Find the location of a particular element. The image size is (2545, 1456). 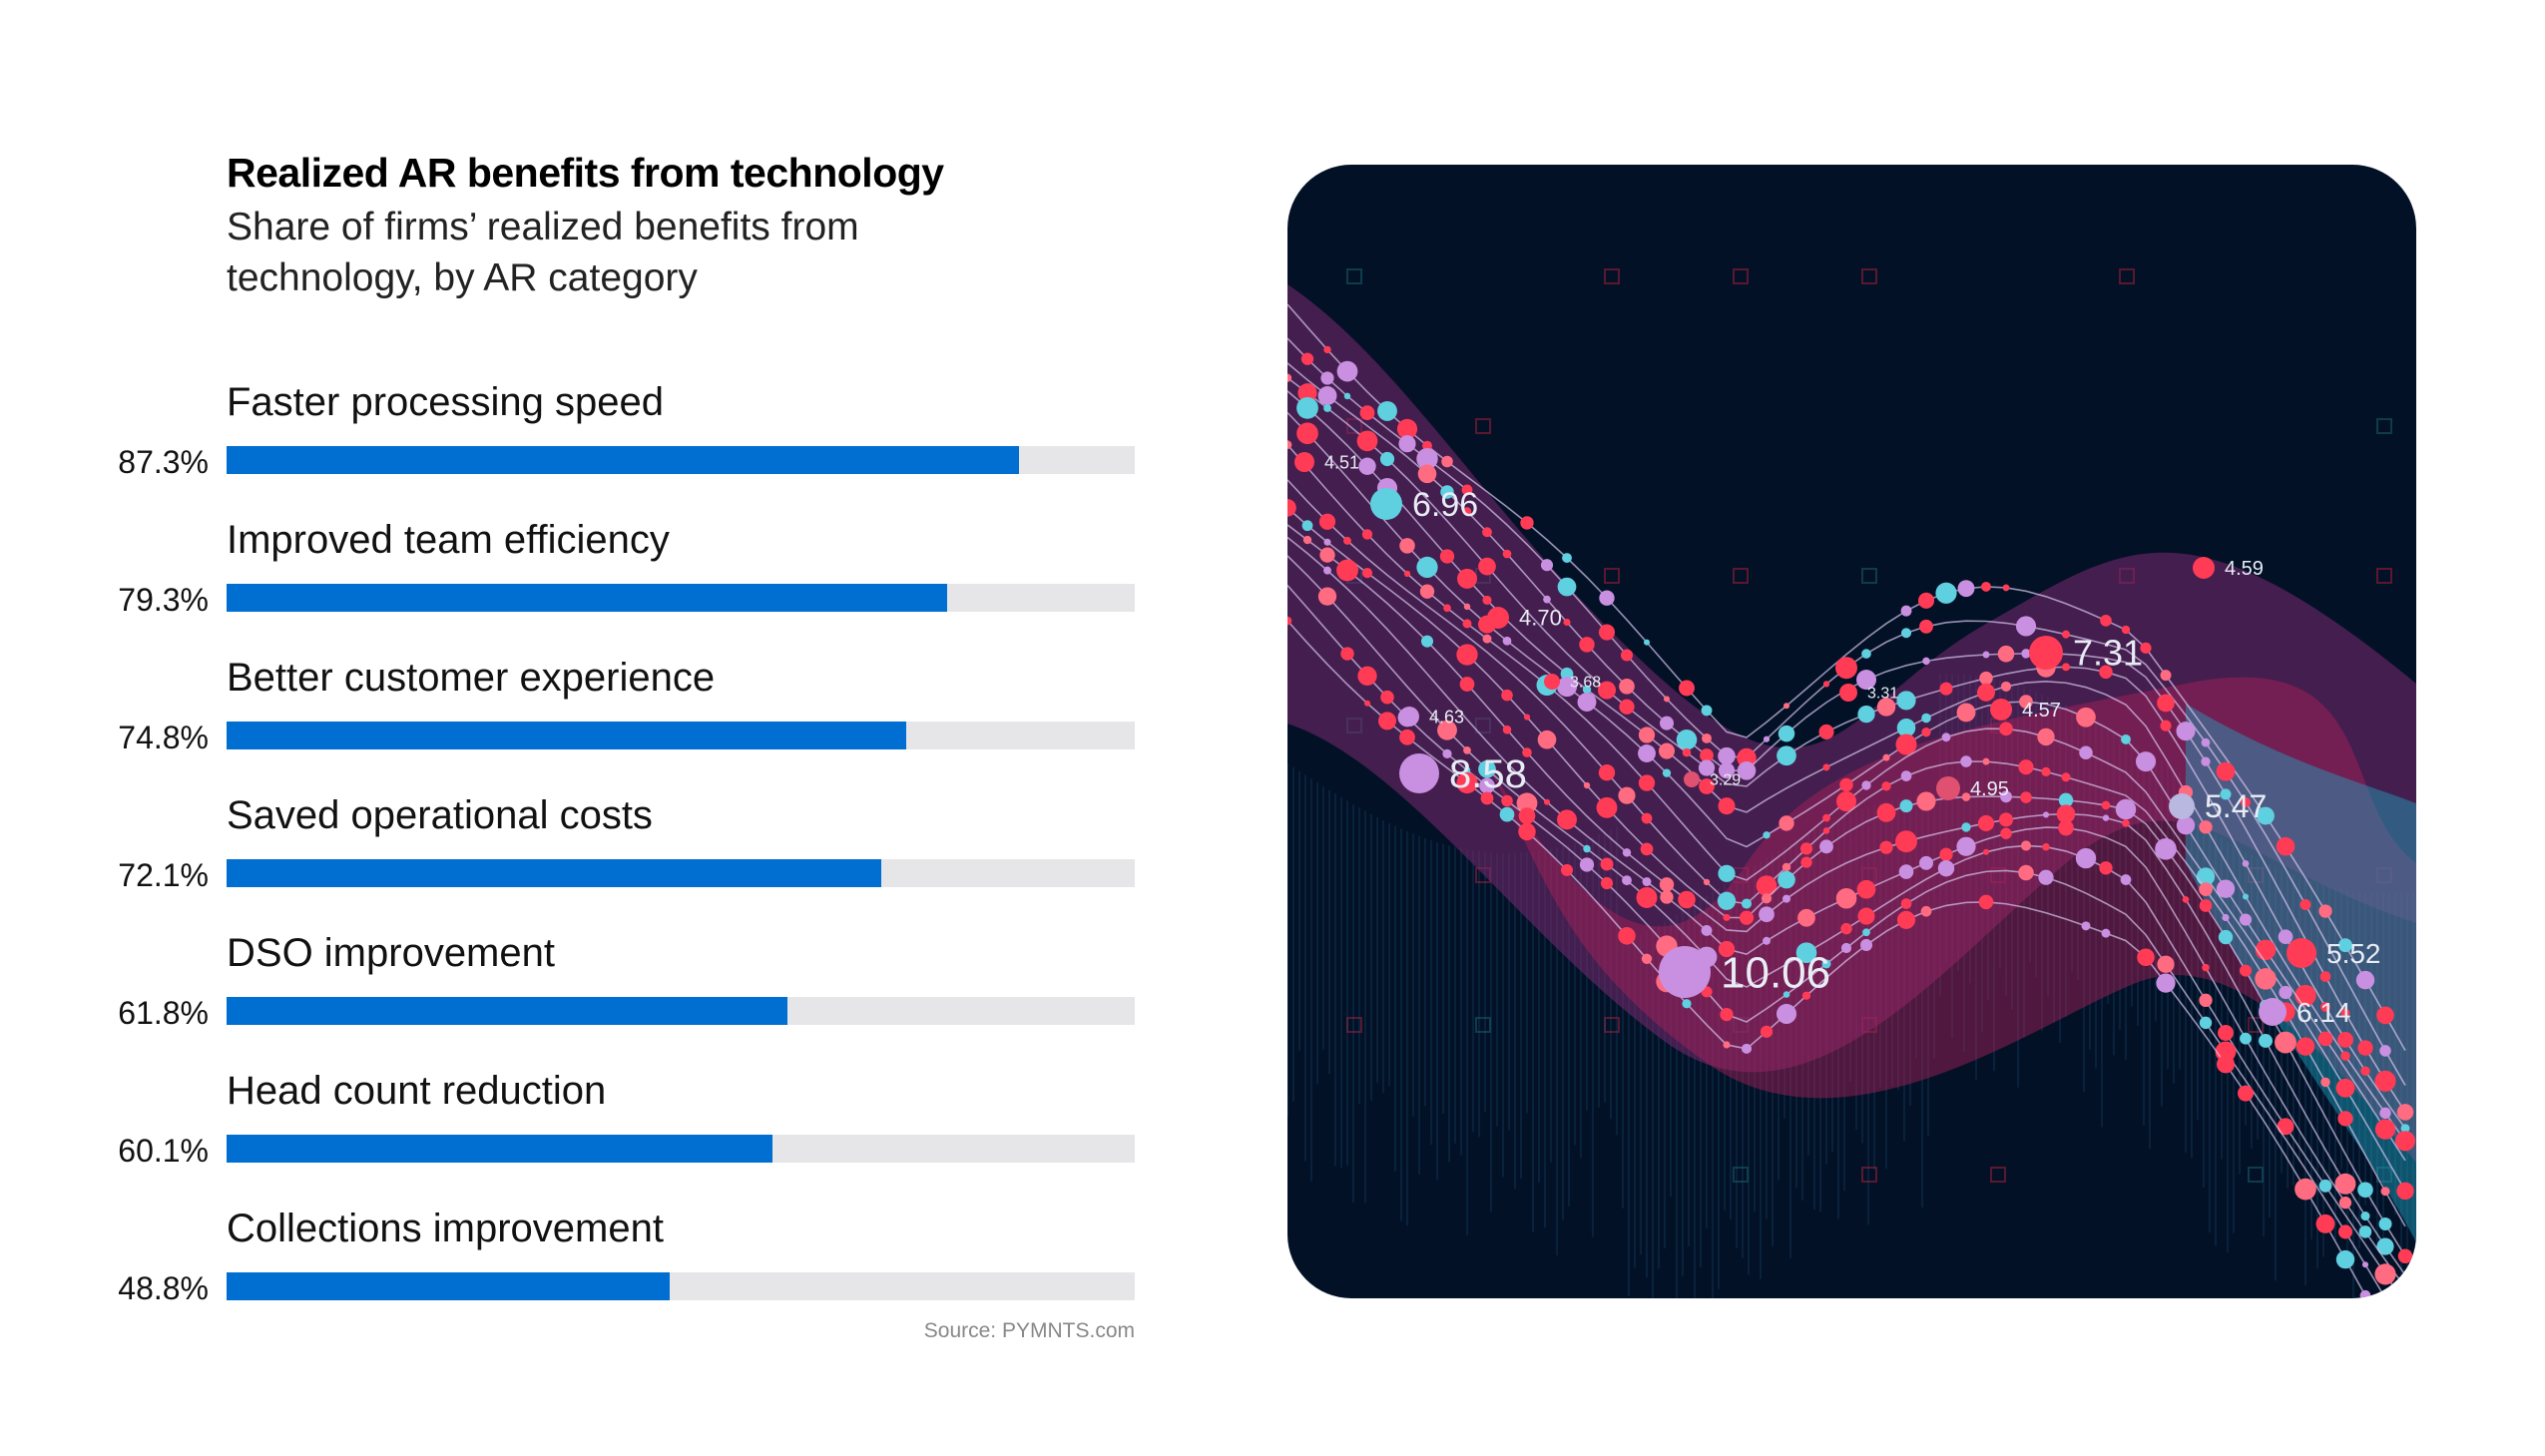

point-value-label: 3.29 is located at coordinates (1725, 780).